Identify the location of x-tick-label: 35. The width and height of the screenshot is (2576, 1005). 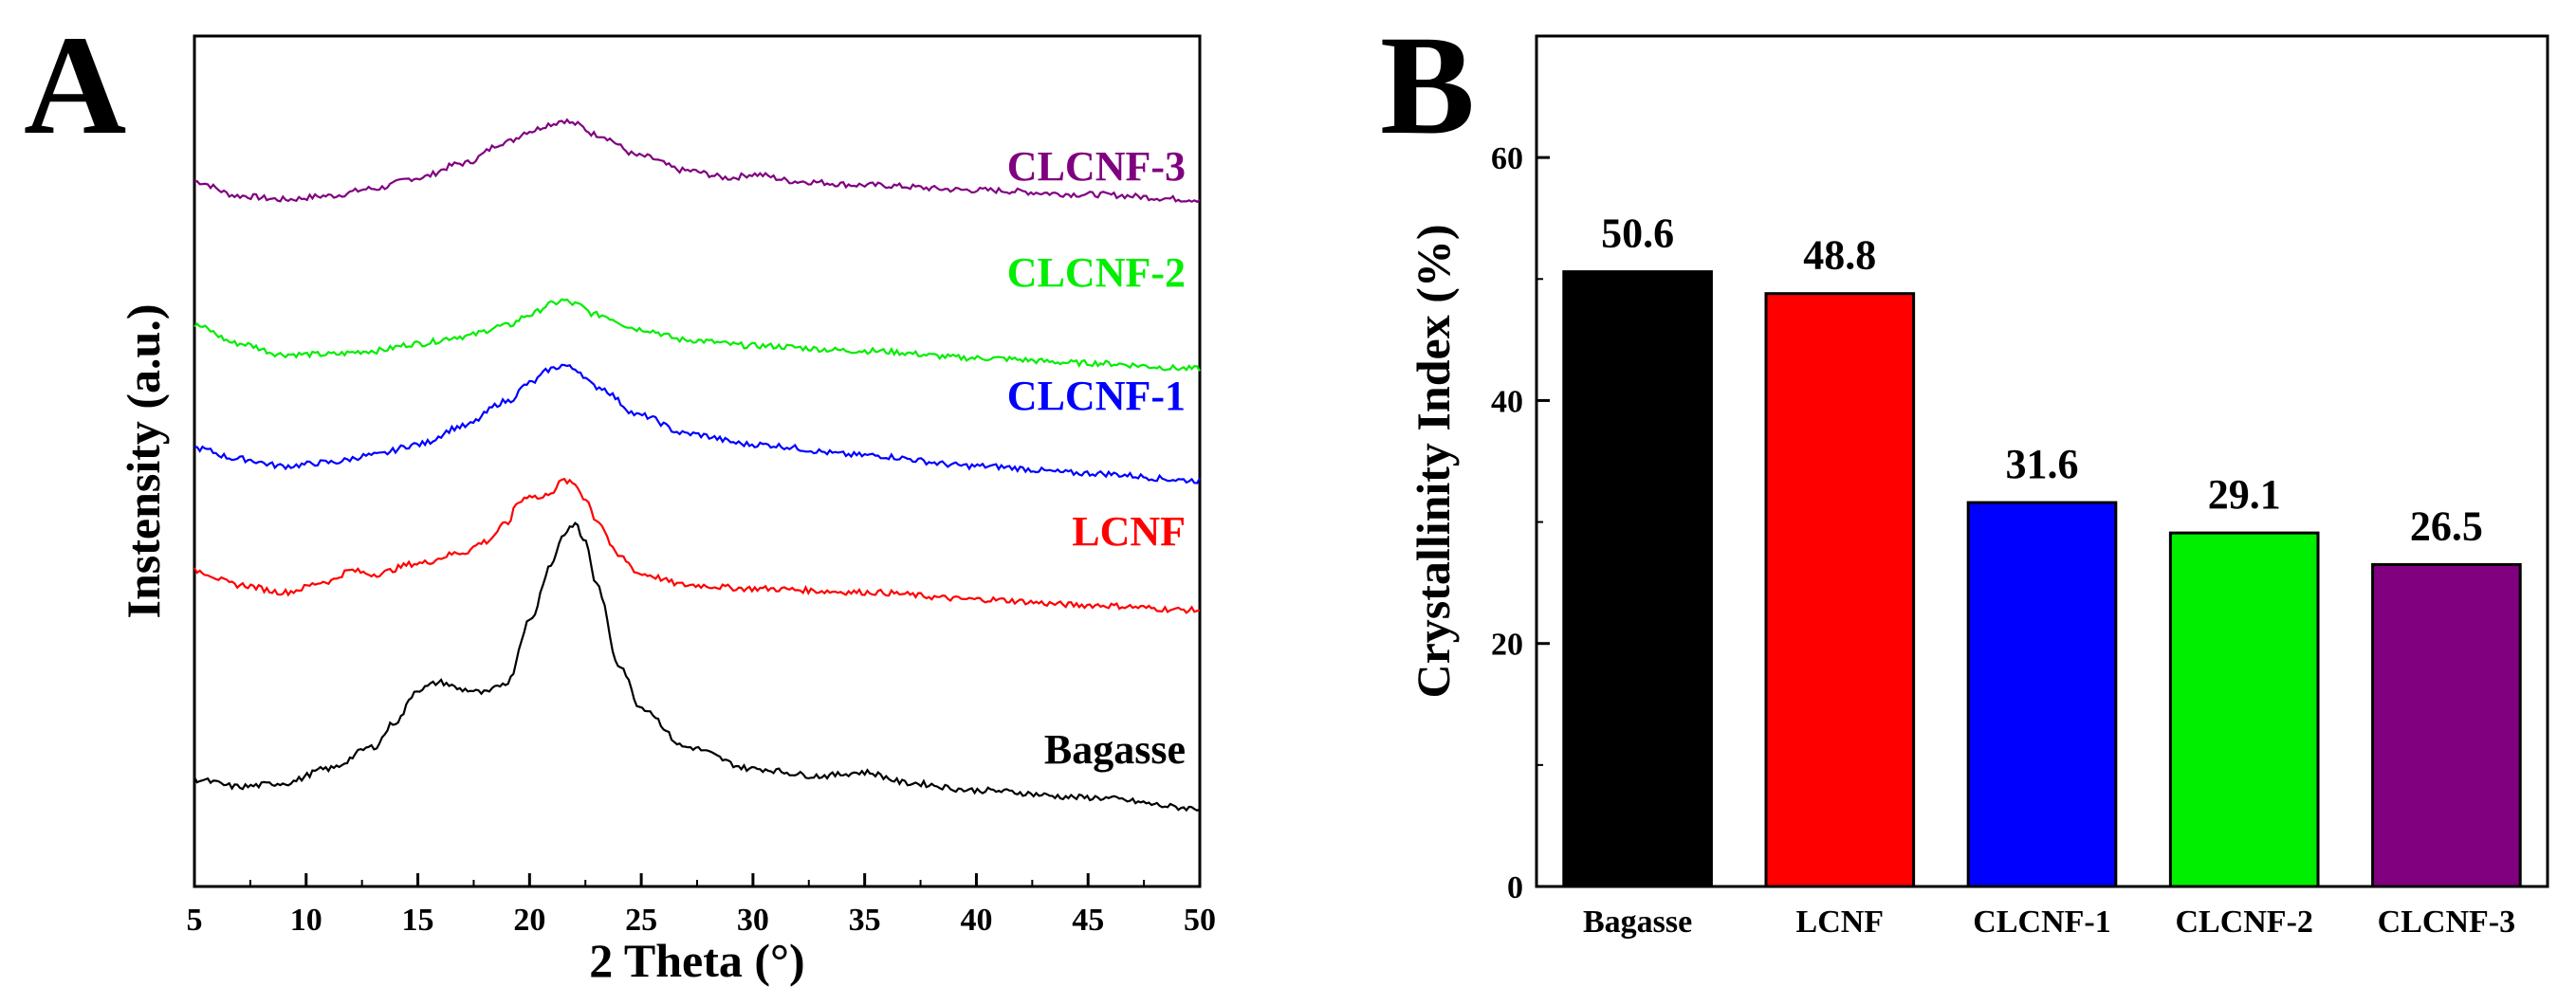
(865, 920).